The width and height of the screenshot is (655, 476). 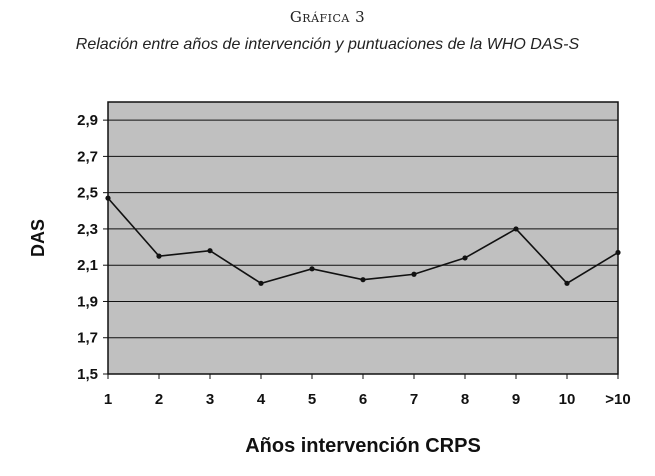 What do you see at coordinates (87, 247) in the screenshot?
I see `y-tick-labels: 1,5 1,7 1,9 2,1 2,3 2,5 2,7 2,9` at bounding box center [87, 247].